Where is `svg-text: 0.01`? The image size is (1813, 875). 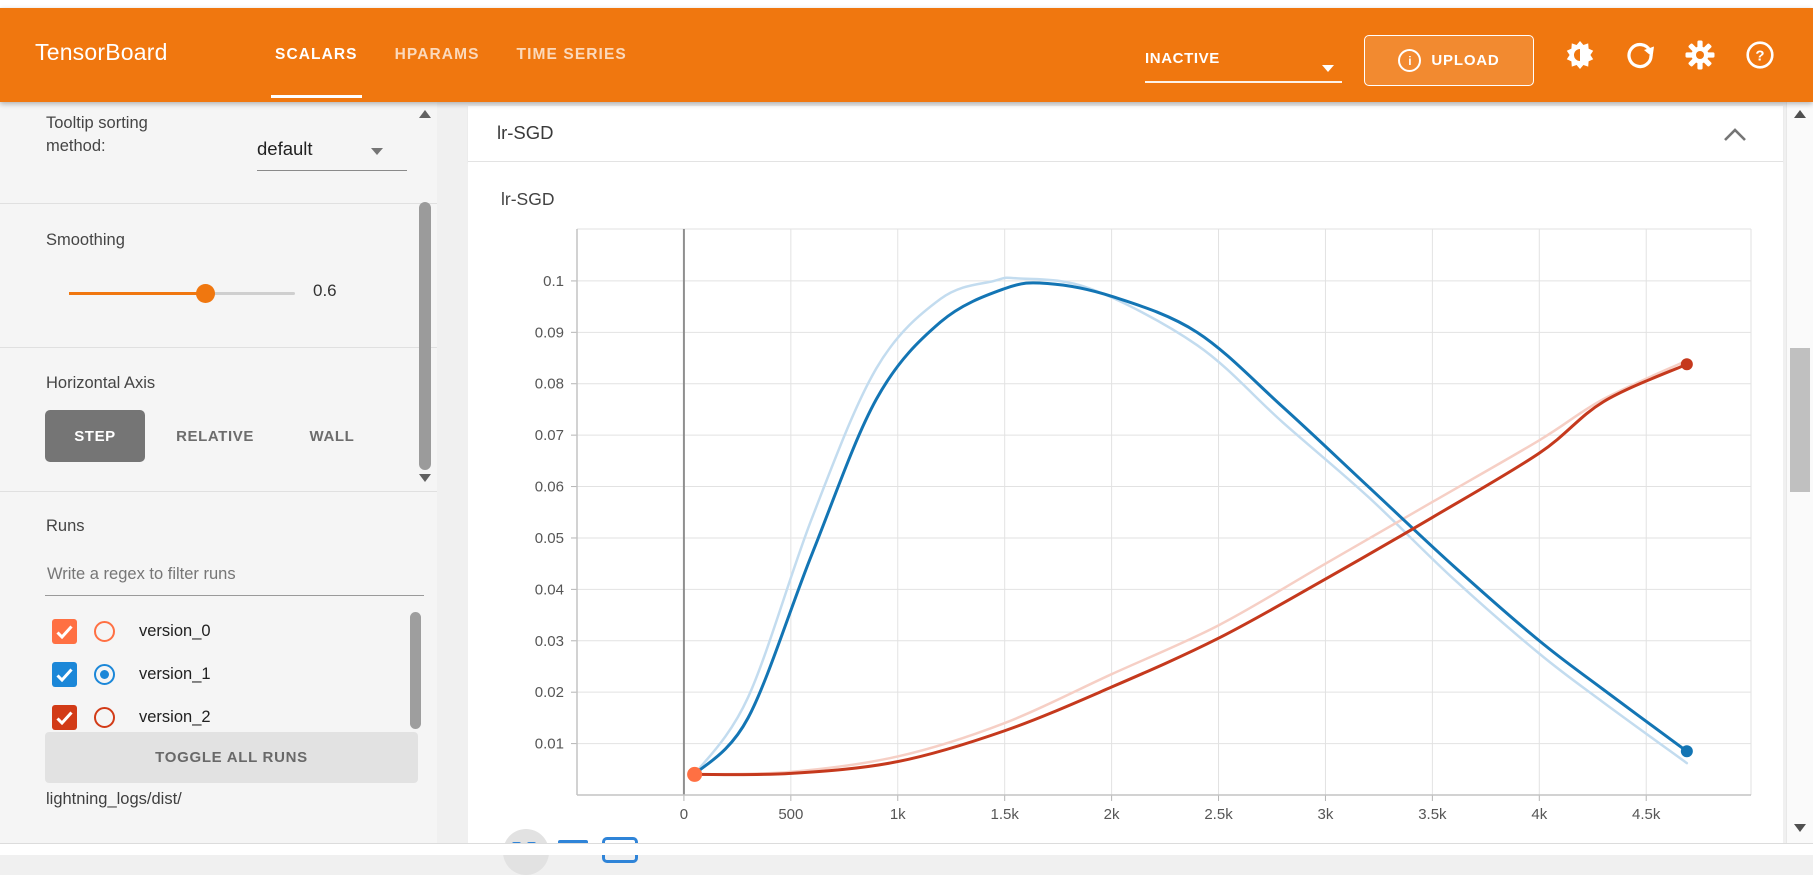
svg-text: 0.01 is located at coordinates (549, 744).